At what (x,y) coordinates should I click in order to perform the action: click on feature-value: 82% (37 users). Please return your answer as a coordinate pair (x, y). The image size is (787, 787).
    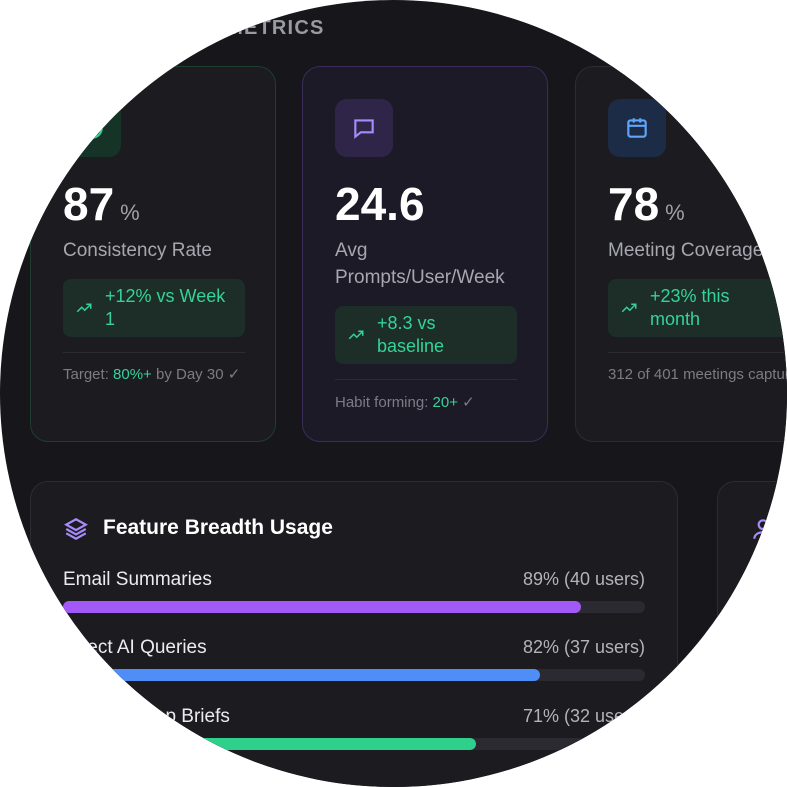
    Looking at the image, I should click on (583, 647).